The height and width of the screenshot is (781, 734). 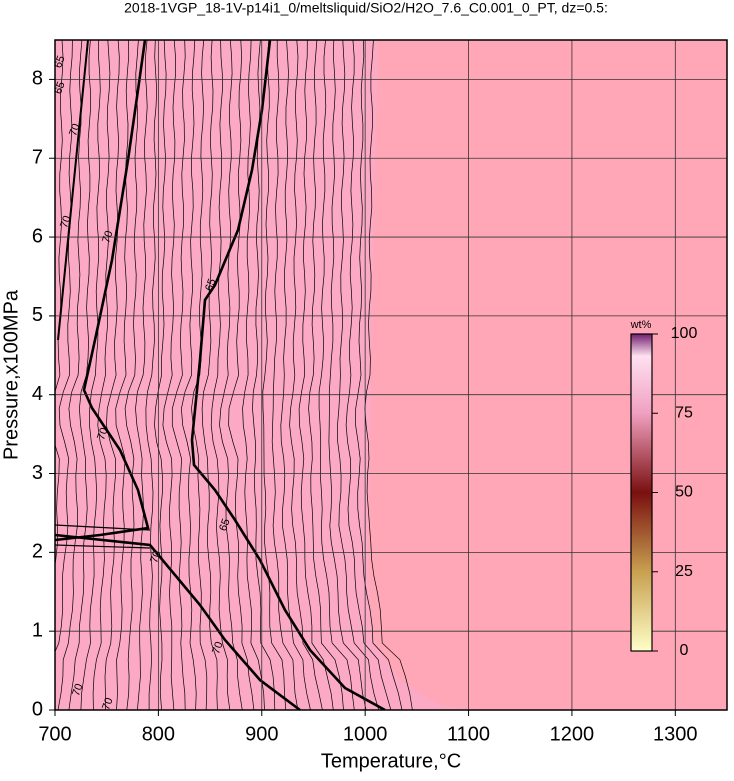 I want to click on x-axis-label: Temperature,°C, so click(x=391, y=761).